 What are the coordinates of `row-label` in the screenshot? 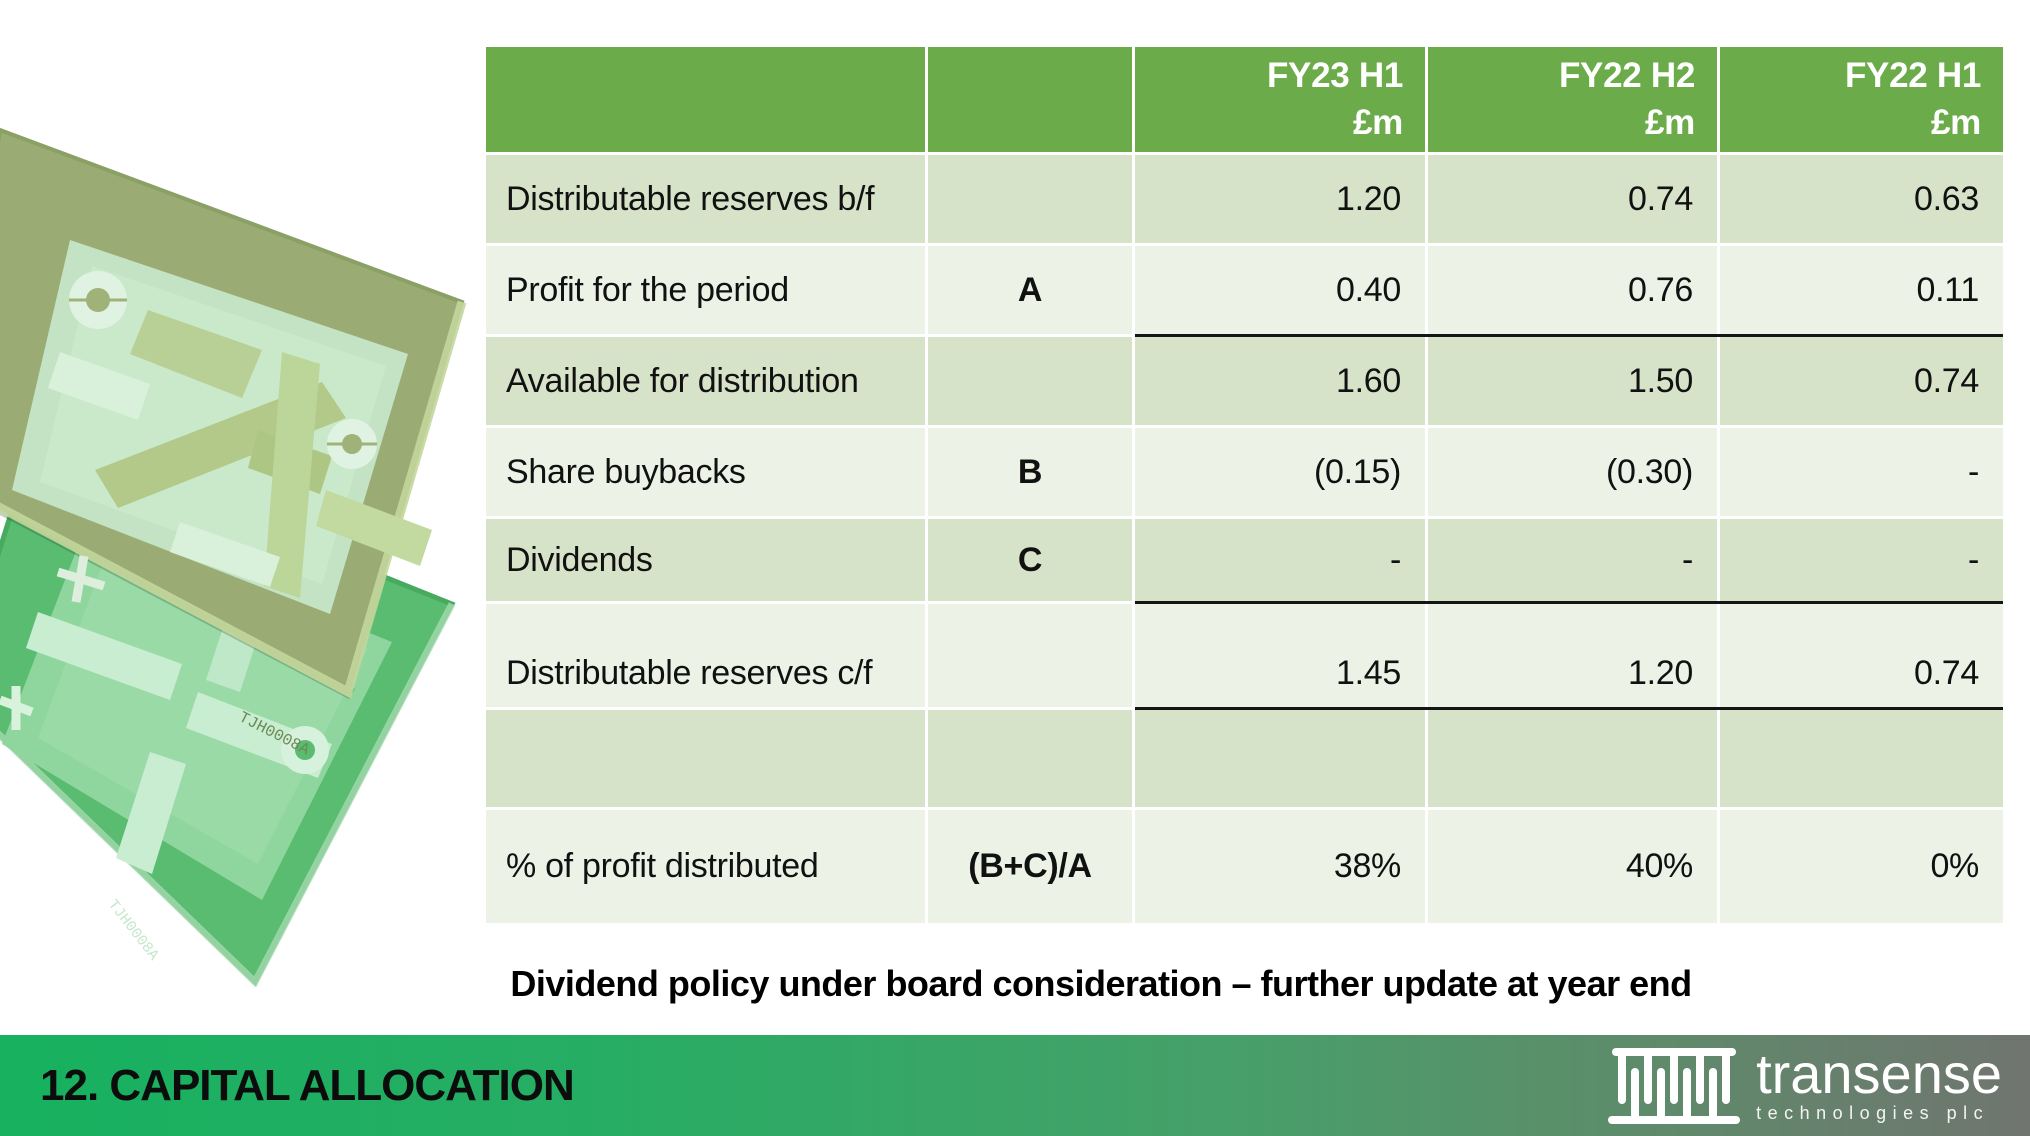 It's located at (705, 758).